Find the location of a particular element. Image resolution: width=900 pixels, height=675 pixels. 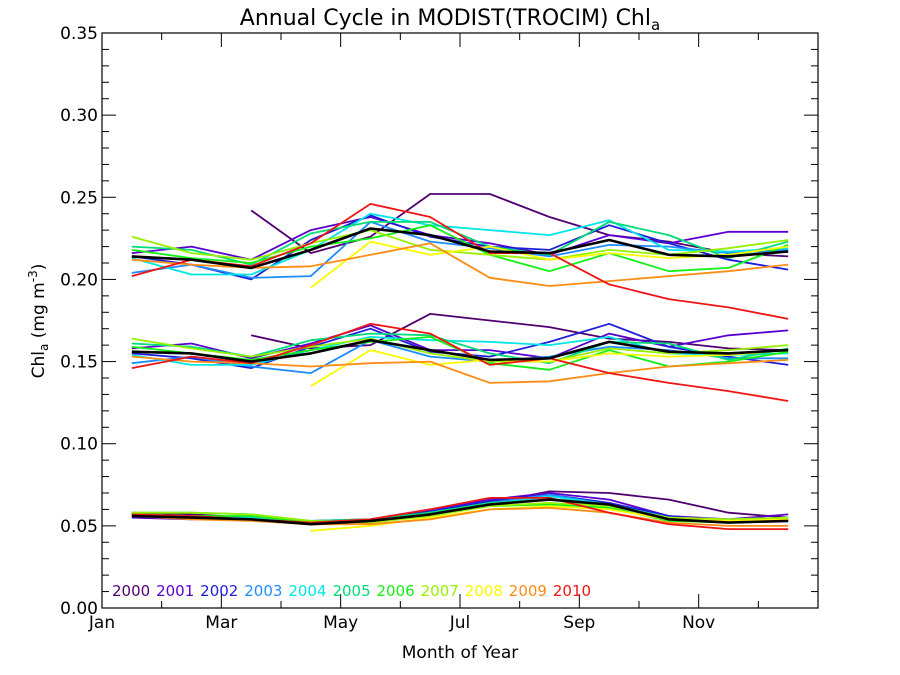

legend-entry-2005: 2005 is located at coordinates (351, 591).